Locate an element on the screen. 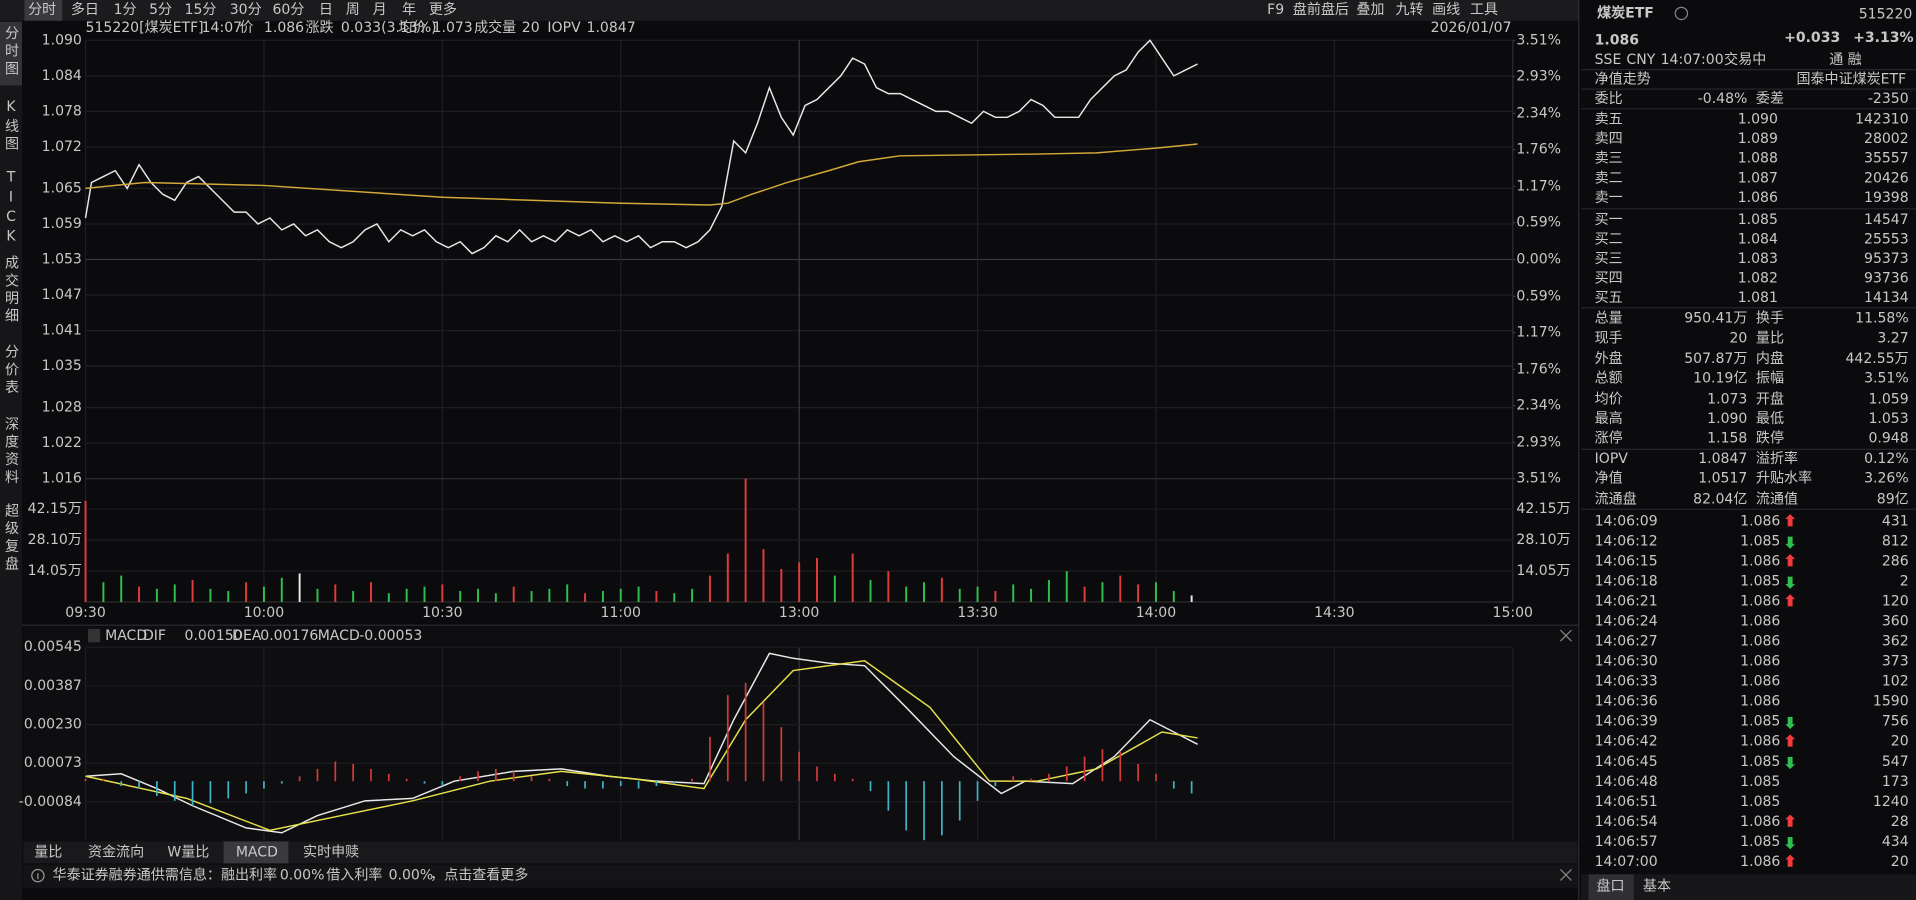 This screenshot has width=1916, height=900. y2-tick-label: 1.76% is located at coordinates (1538, 369).